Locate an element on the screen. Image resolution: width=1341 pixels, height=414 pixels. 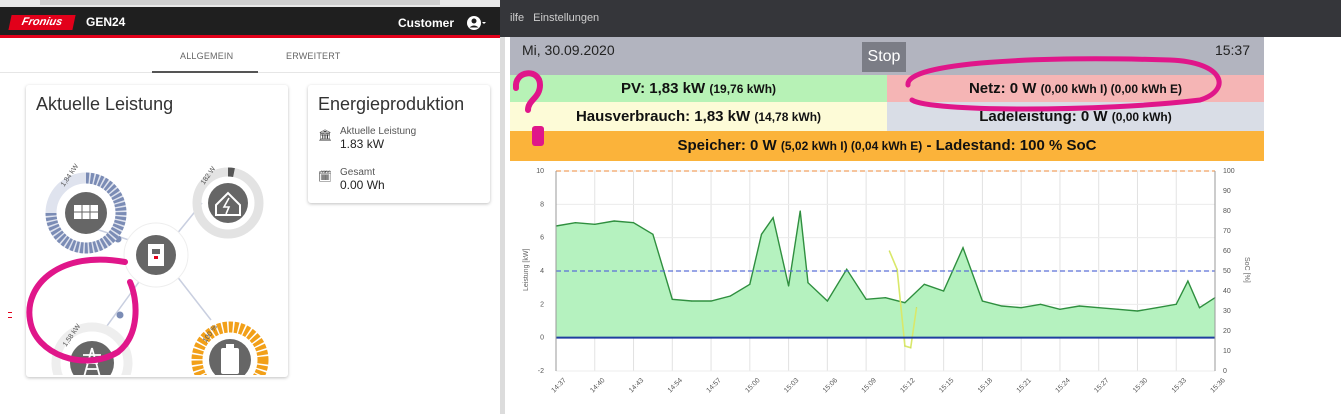
tab-erweitert: ERWEITERT is located at coordinates (313, 56).